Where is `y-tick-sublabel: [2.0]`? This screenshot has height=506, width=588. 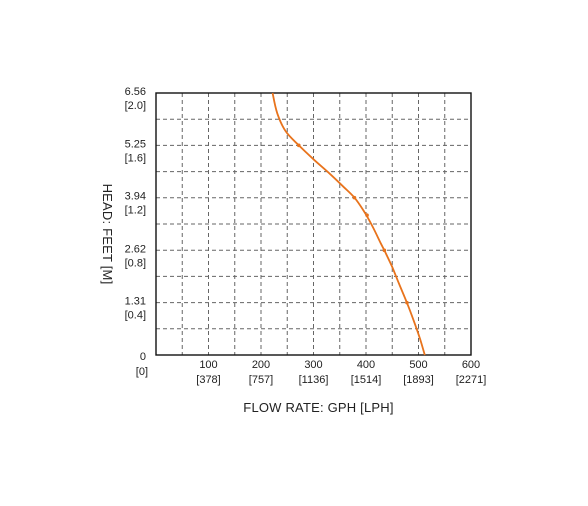 y-tick-sublabel: [2.0] is located at coordinates (135, 106).